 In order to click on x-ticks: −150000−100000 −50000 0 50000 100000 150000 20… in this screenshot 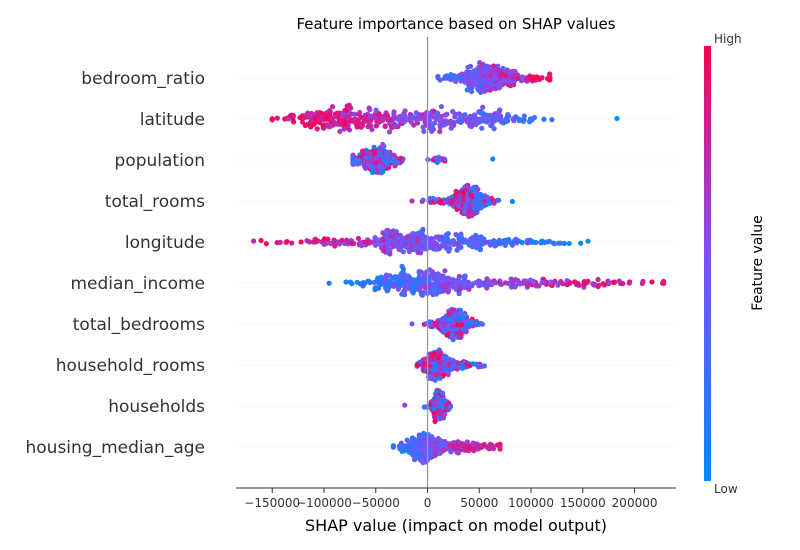, I will do `click(450, 499)`.